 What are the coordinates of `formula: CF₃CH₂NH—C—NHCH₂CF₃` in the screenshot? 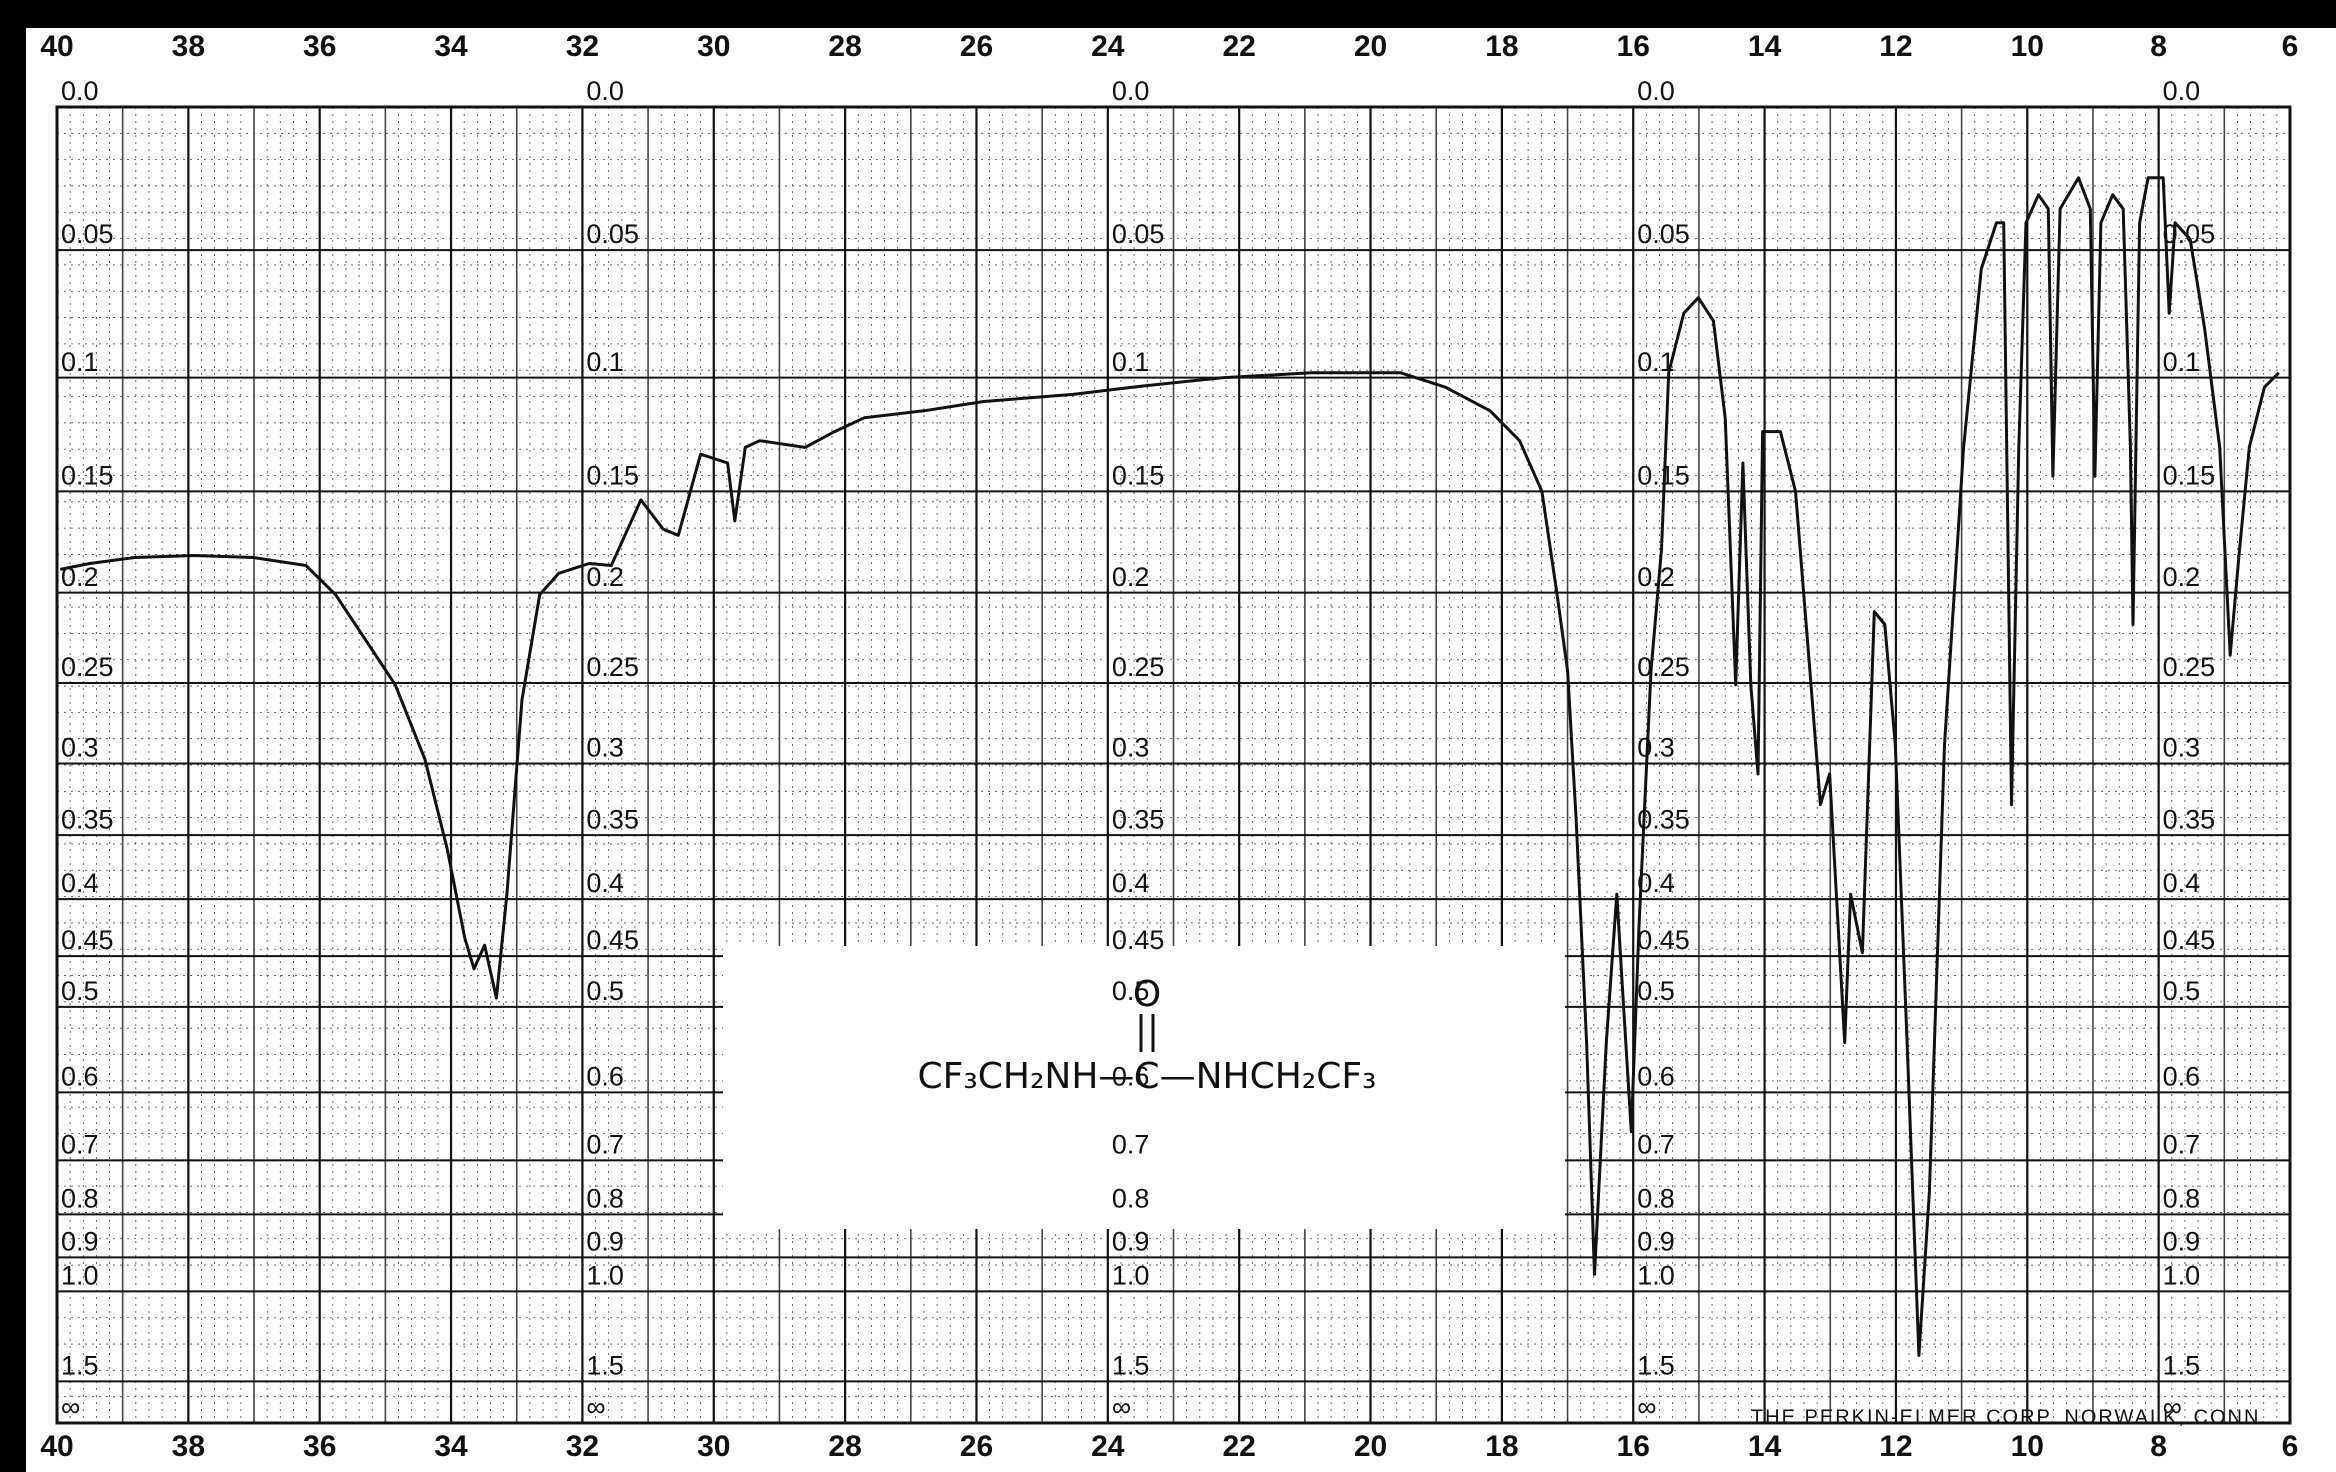 It's located at (1147, 1076).